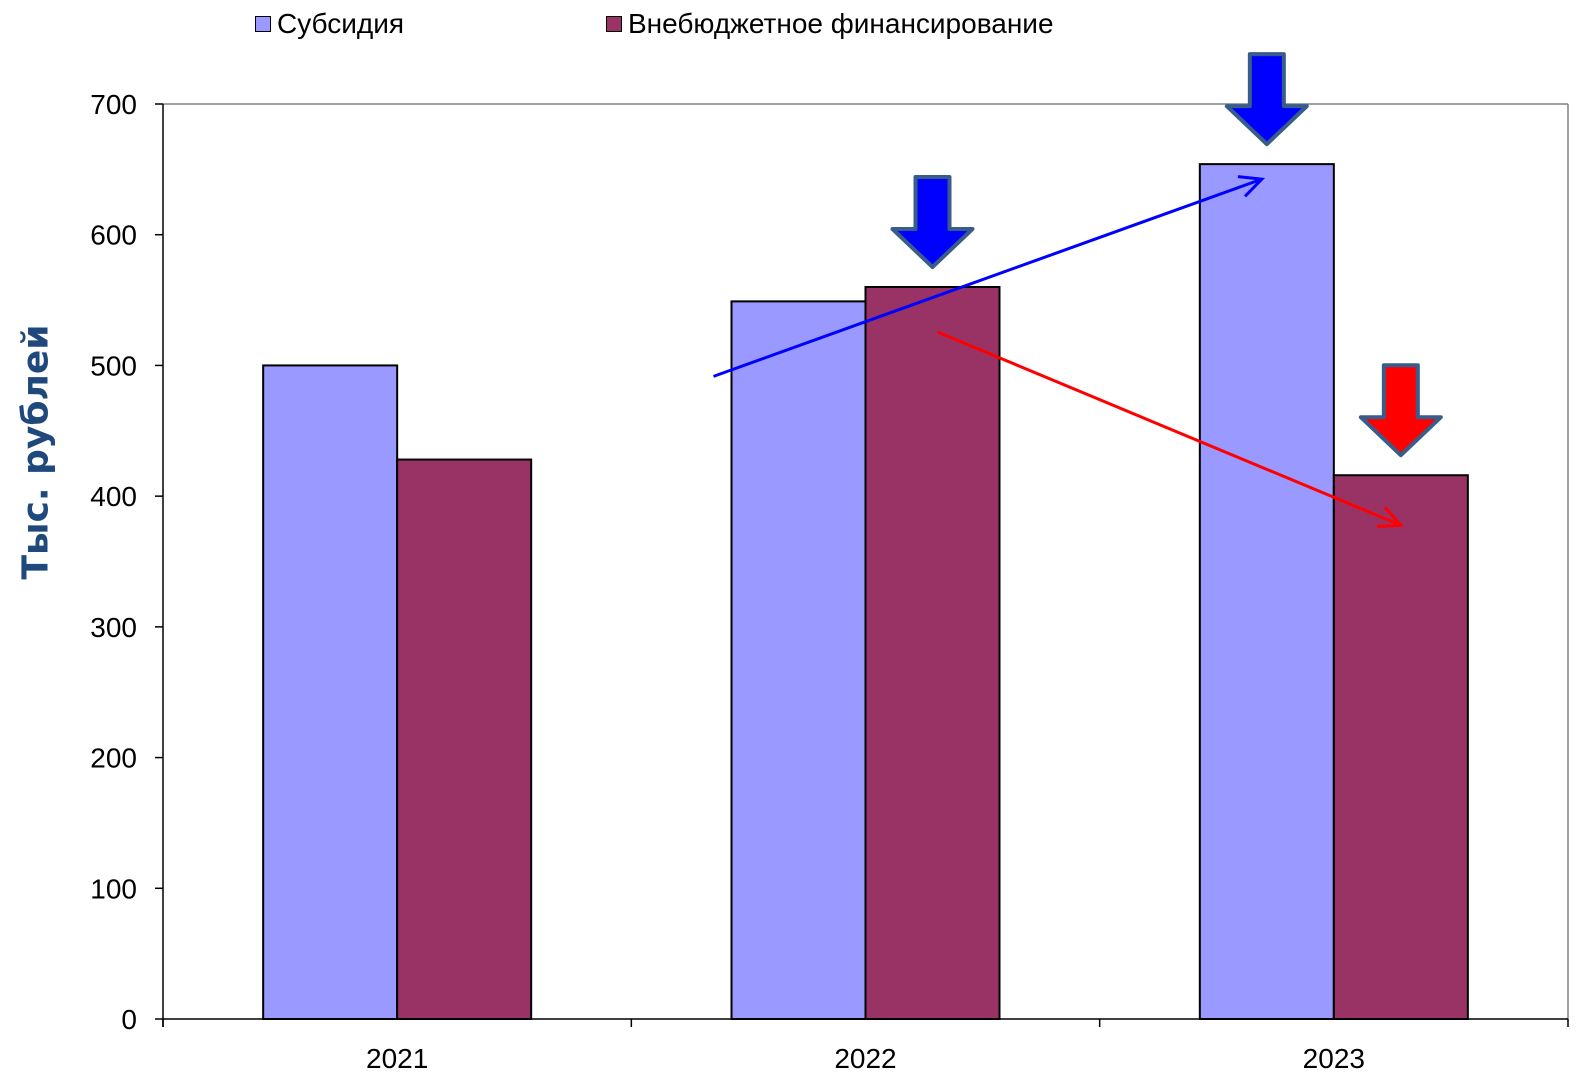  I want to click on bar-extra-budget-2023, so click(1400, 747).